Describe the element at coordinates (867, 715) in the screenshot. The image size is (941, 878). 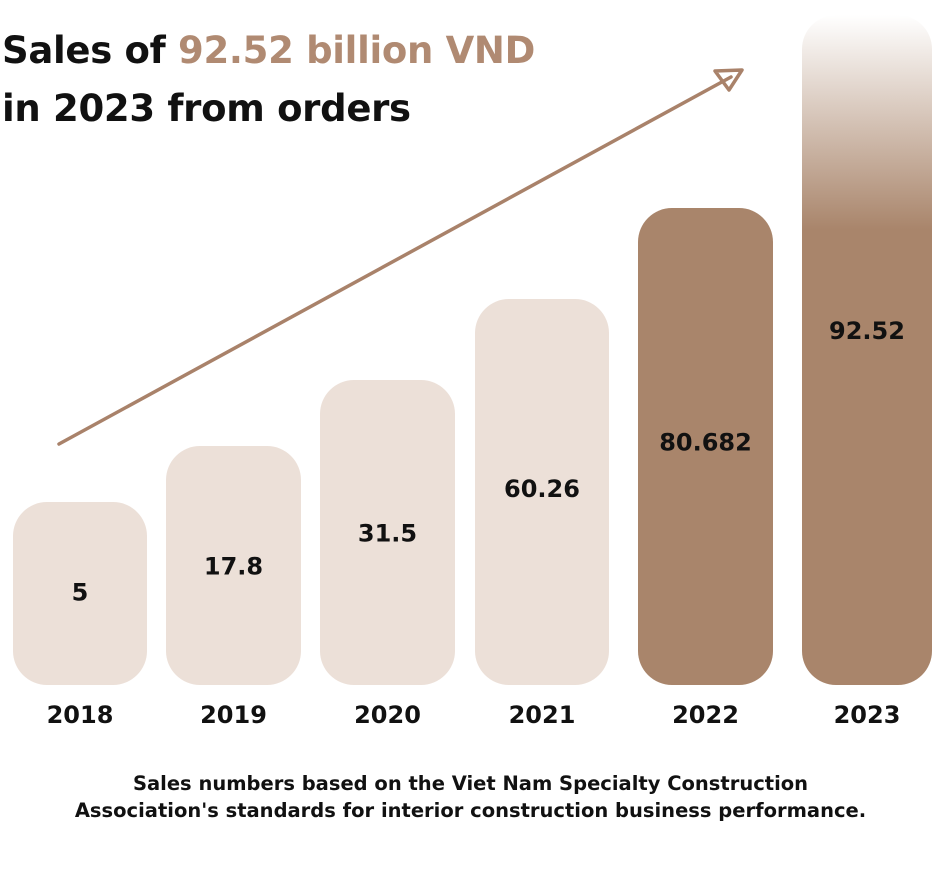
I see `year-label-2023: 2023` at that location.